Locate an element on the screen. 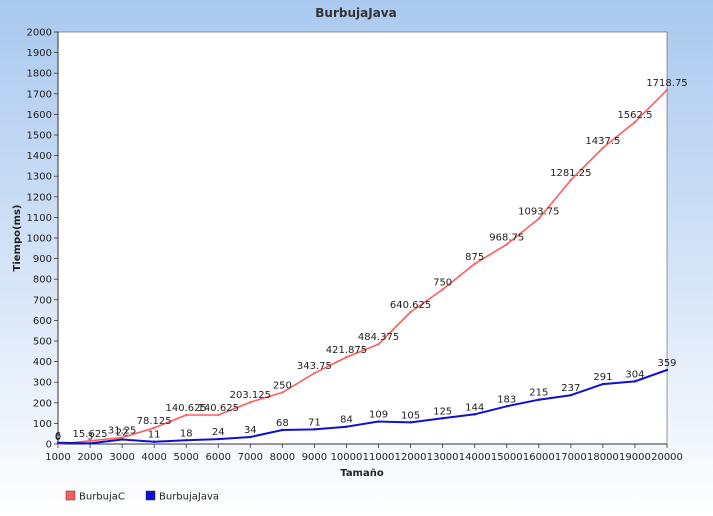  y-tick-label: 0 is located at coordinates (49, 445).